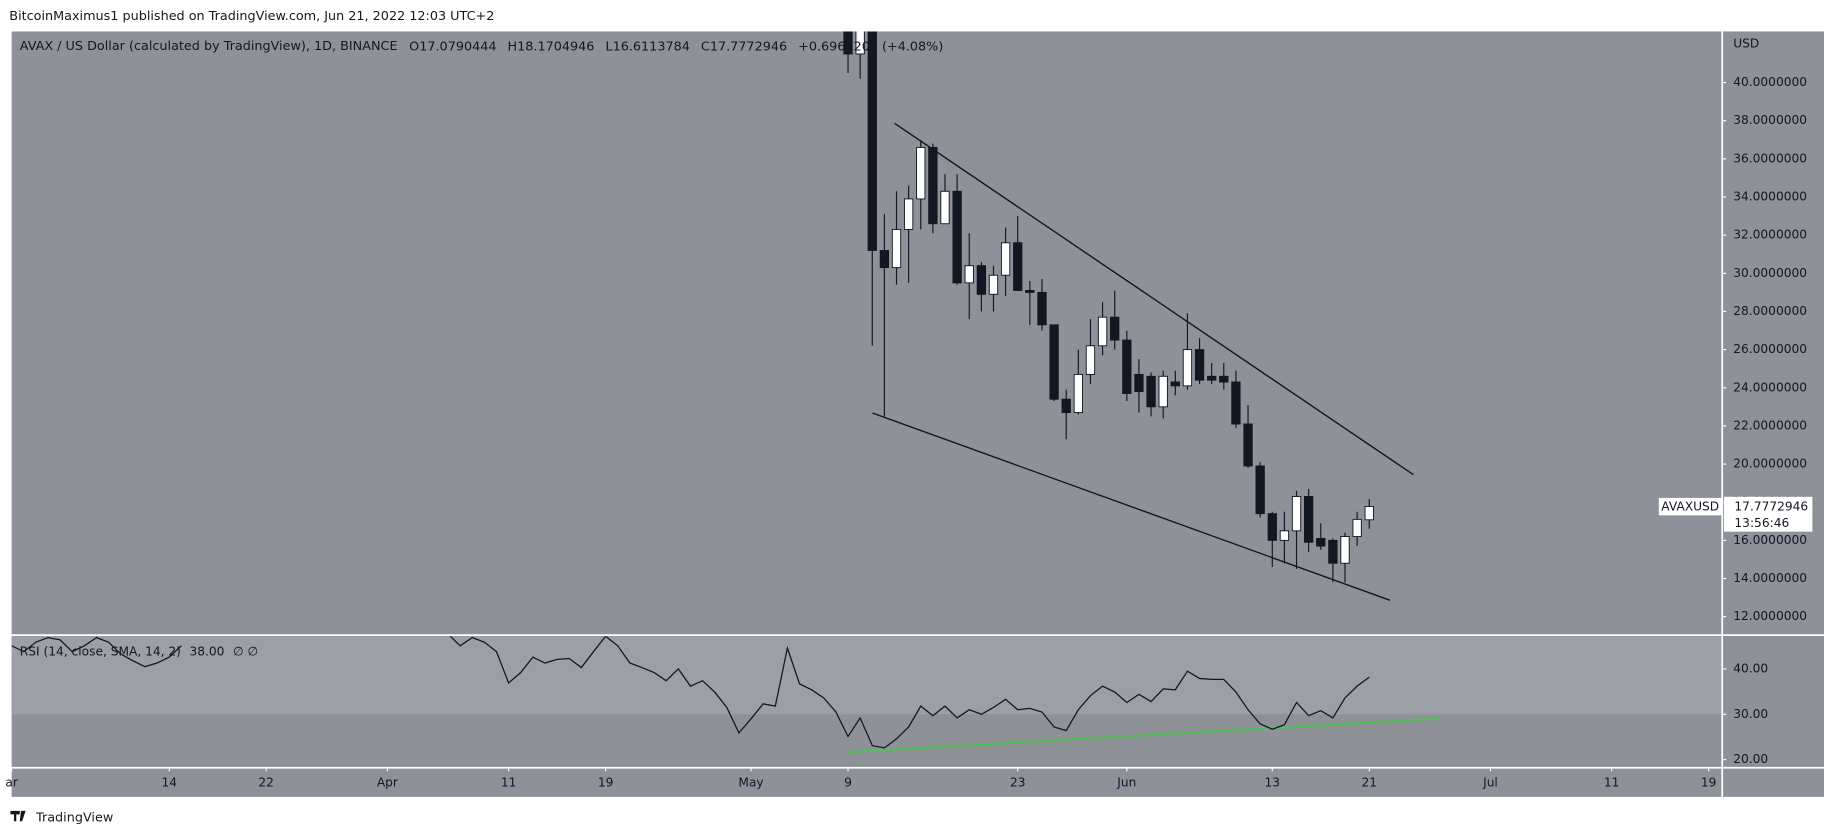 Image resolution: width=1824 pixels, height=836 pixels. What do you see at coordinates (866, 675) in the screenshot?
I see `rsi-band` at bounding box center [866, 675].